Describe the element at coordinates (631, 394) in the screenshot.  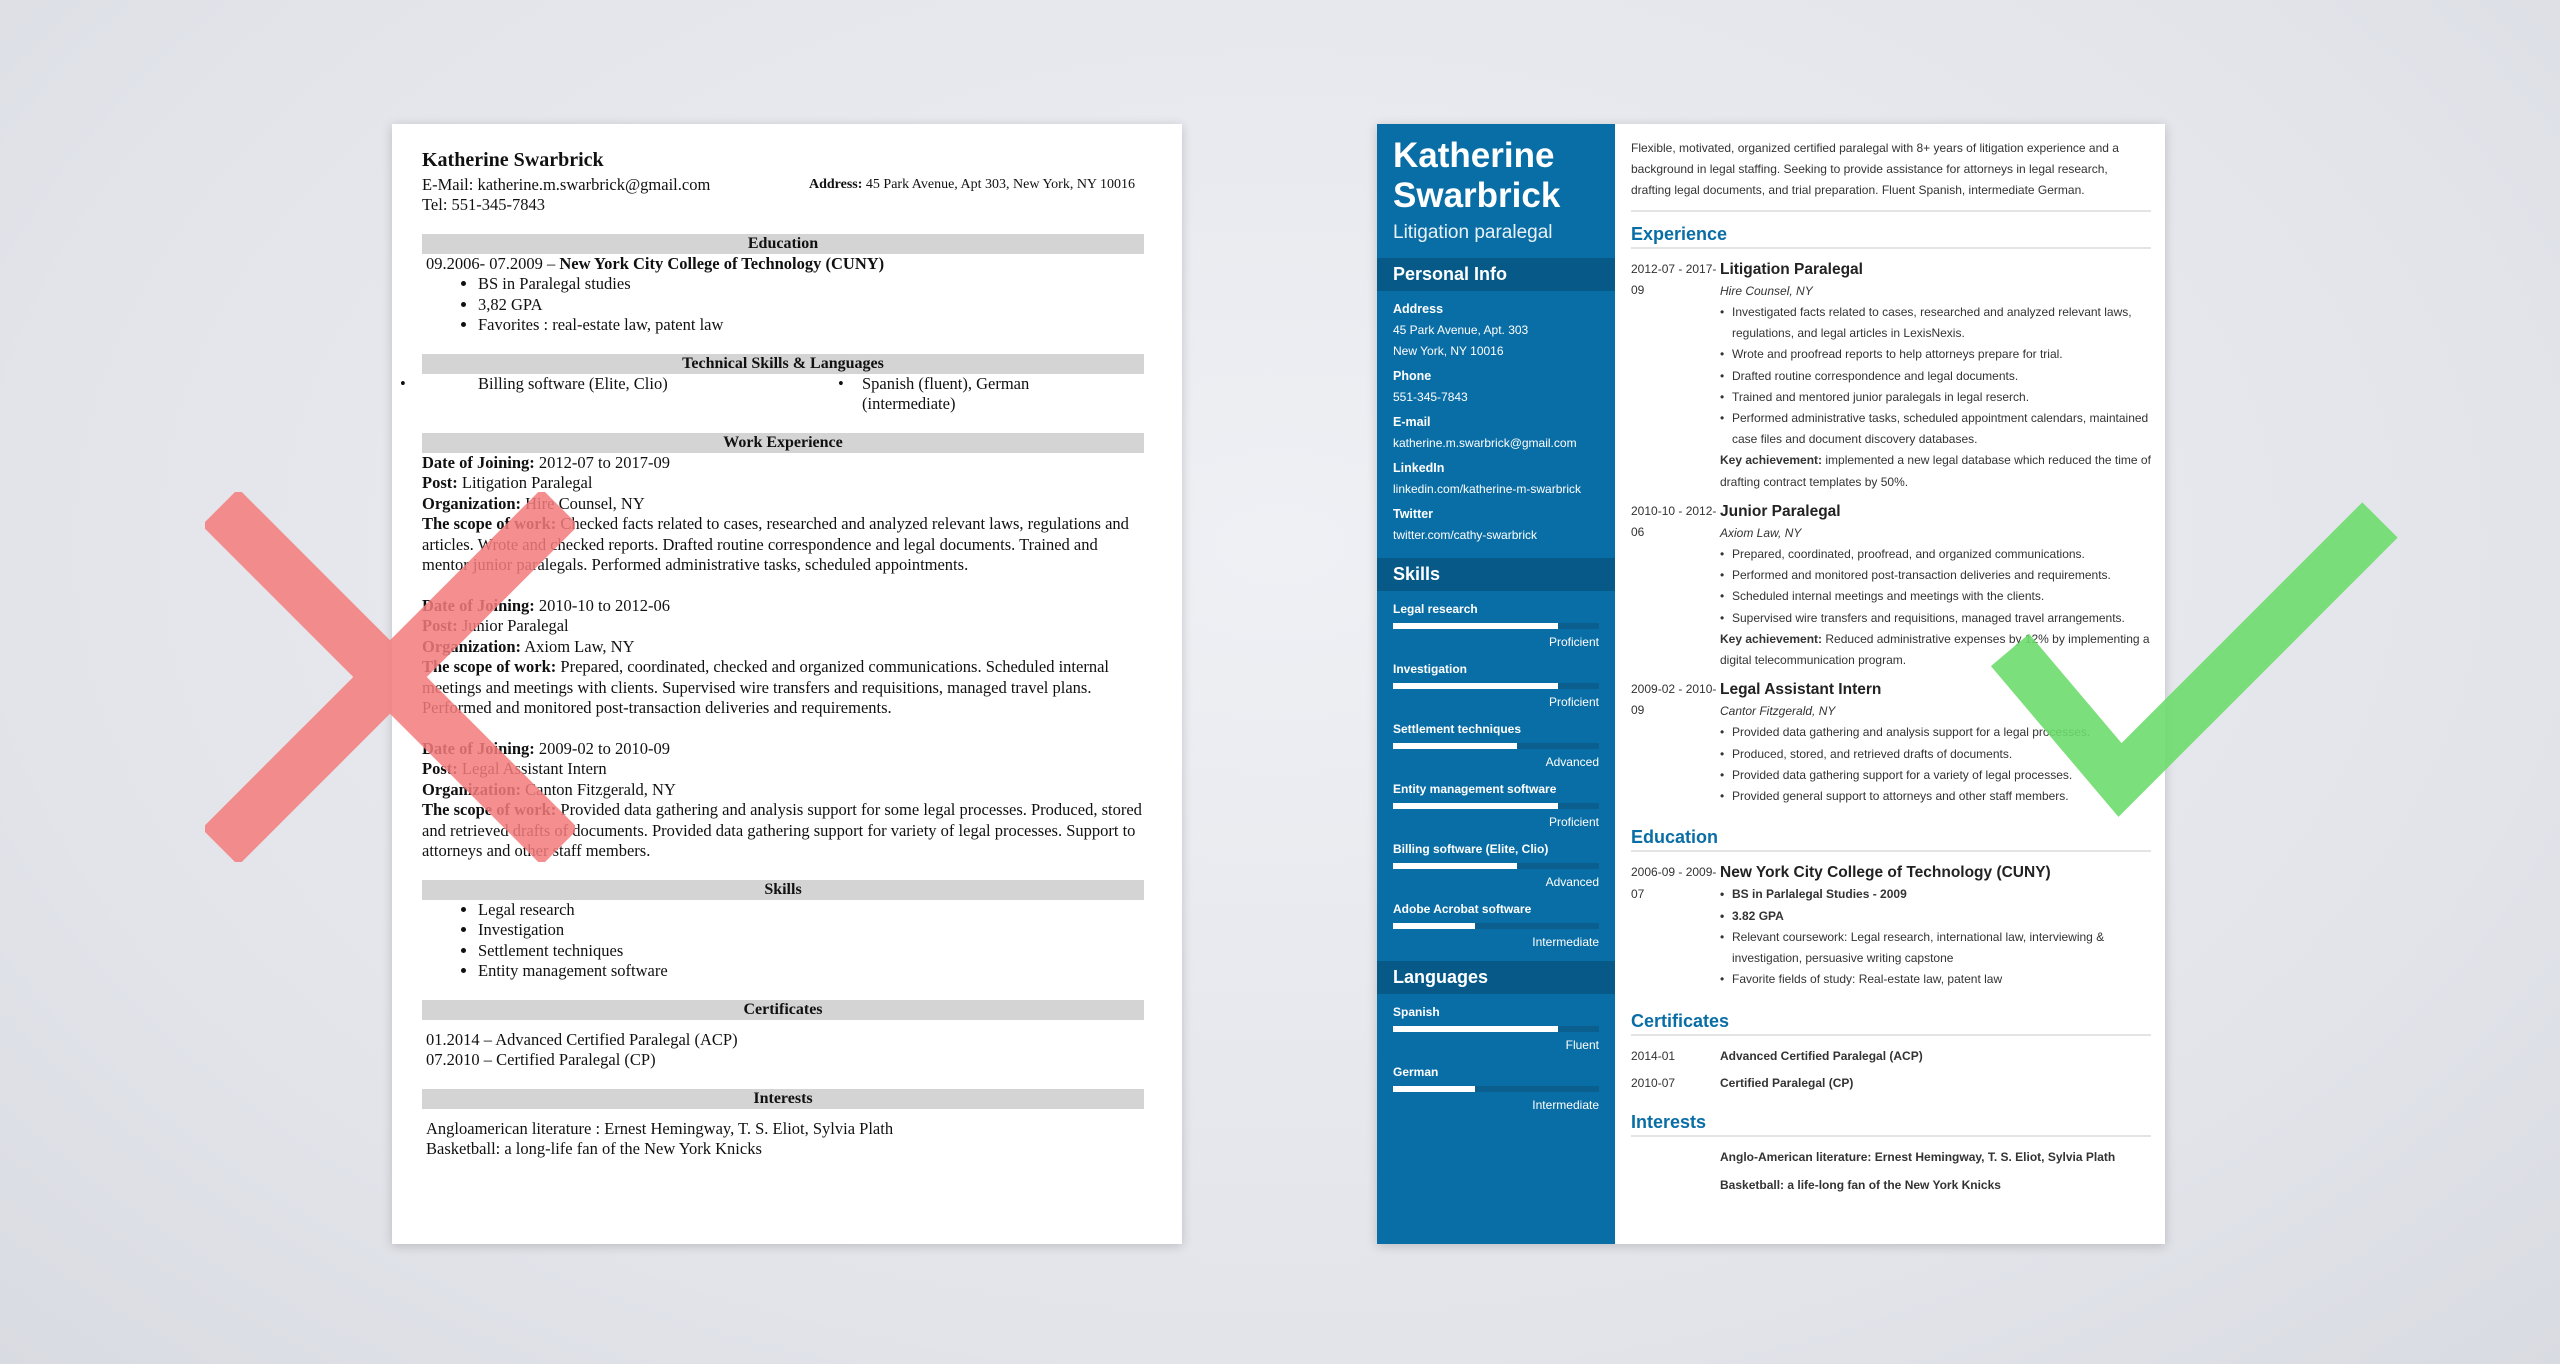
I see `bad-tech-left: Billing software (Elite, Clio)` at that location.